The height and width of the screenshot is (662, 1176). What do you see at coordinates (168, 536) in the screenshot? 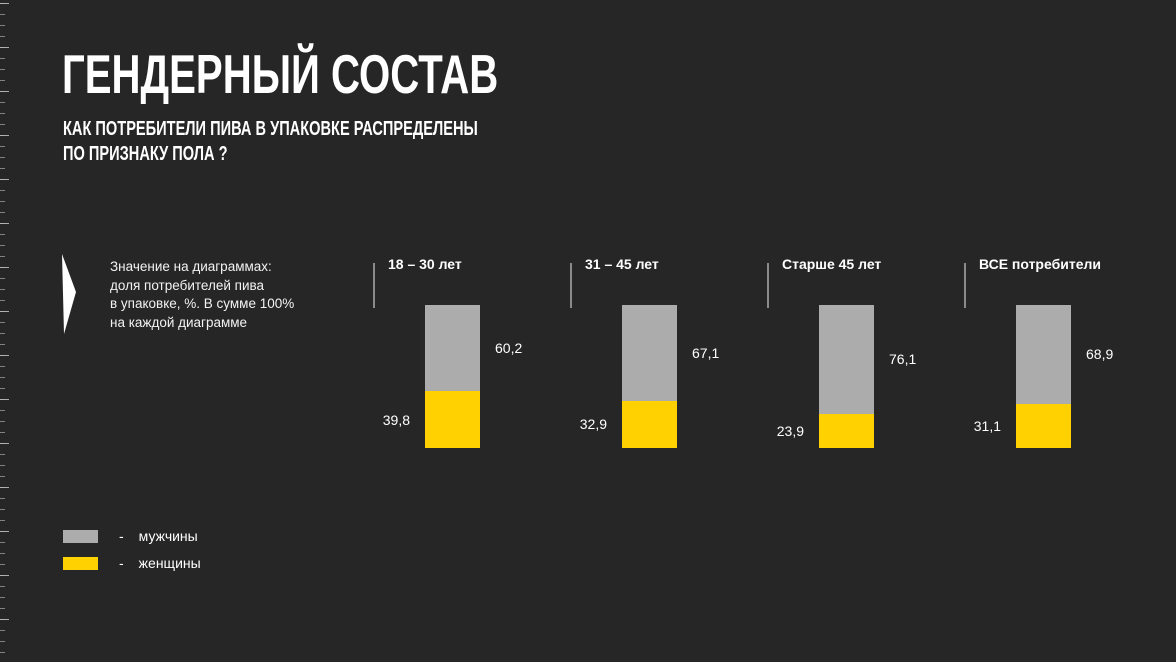
I see `legend-label-men: мужчины` at bounding box center [168, 536].